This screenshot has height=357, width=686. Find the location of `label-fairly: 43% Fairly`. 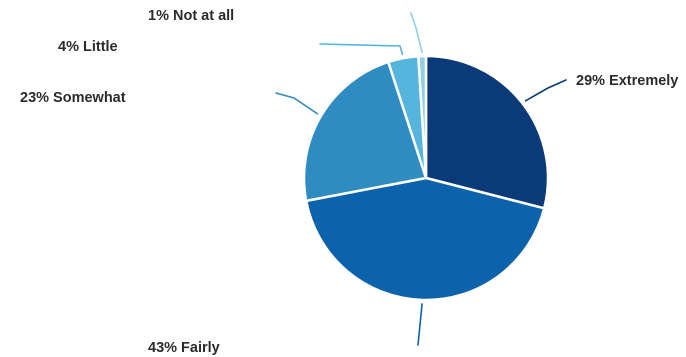

label-fairly: 43% Fairly is located at coordinates (184, 348).